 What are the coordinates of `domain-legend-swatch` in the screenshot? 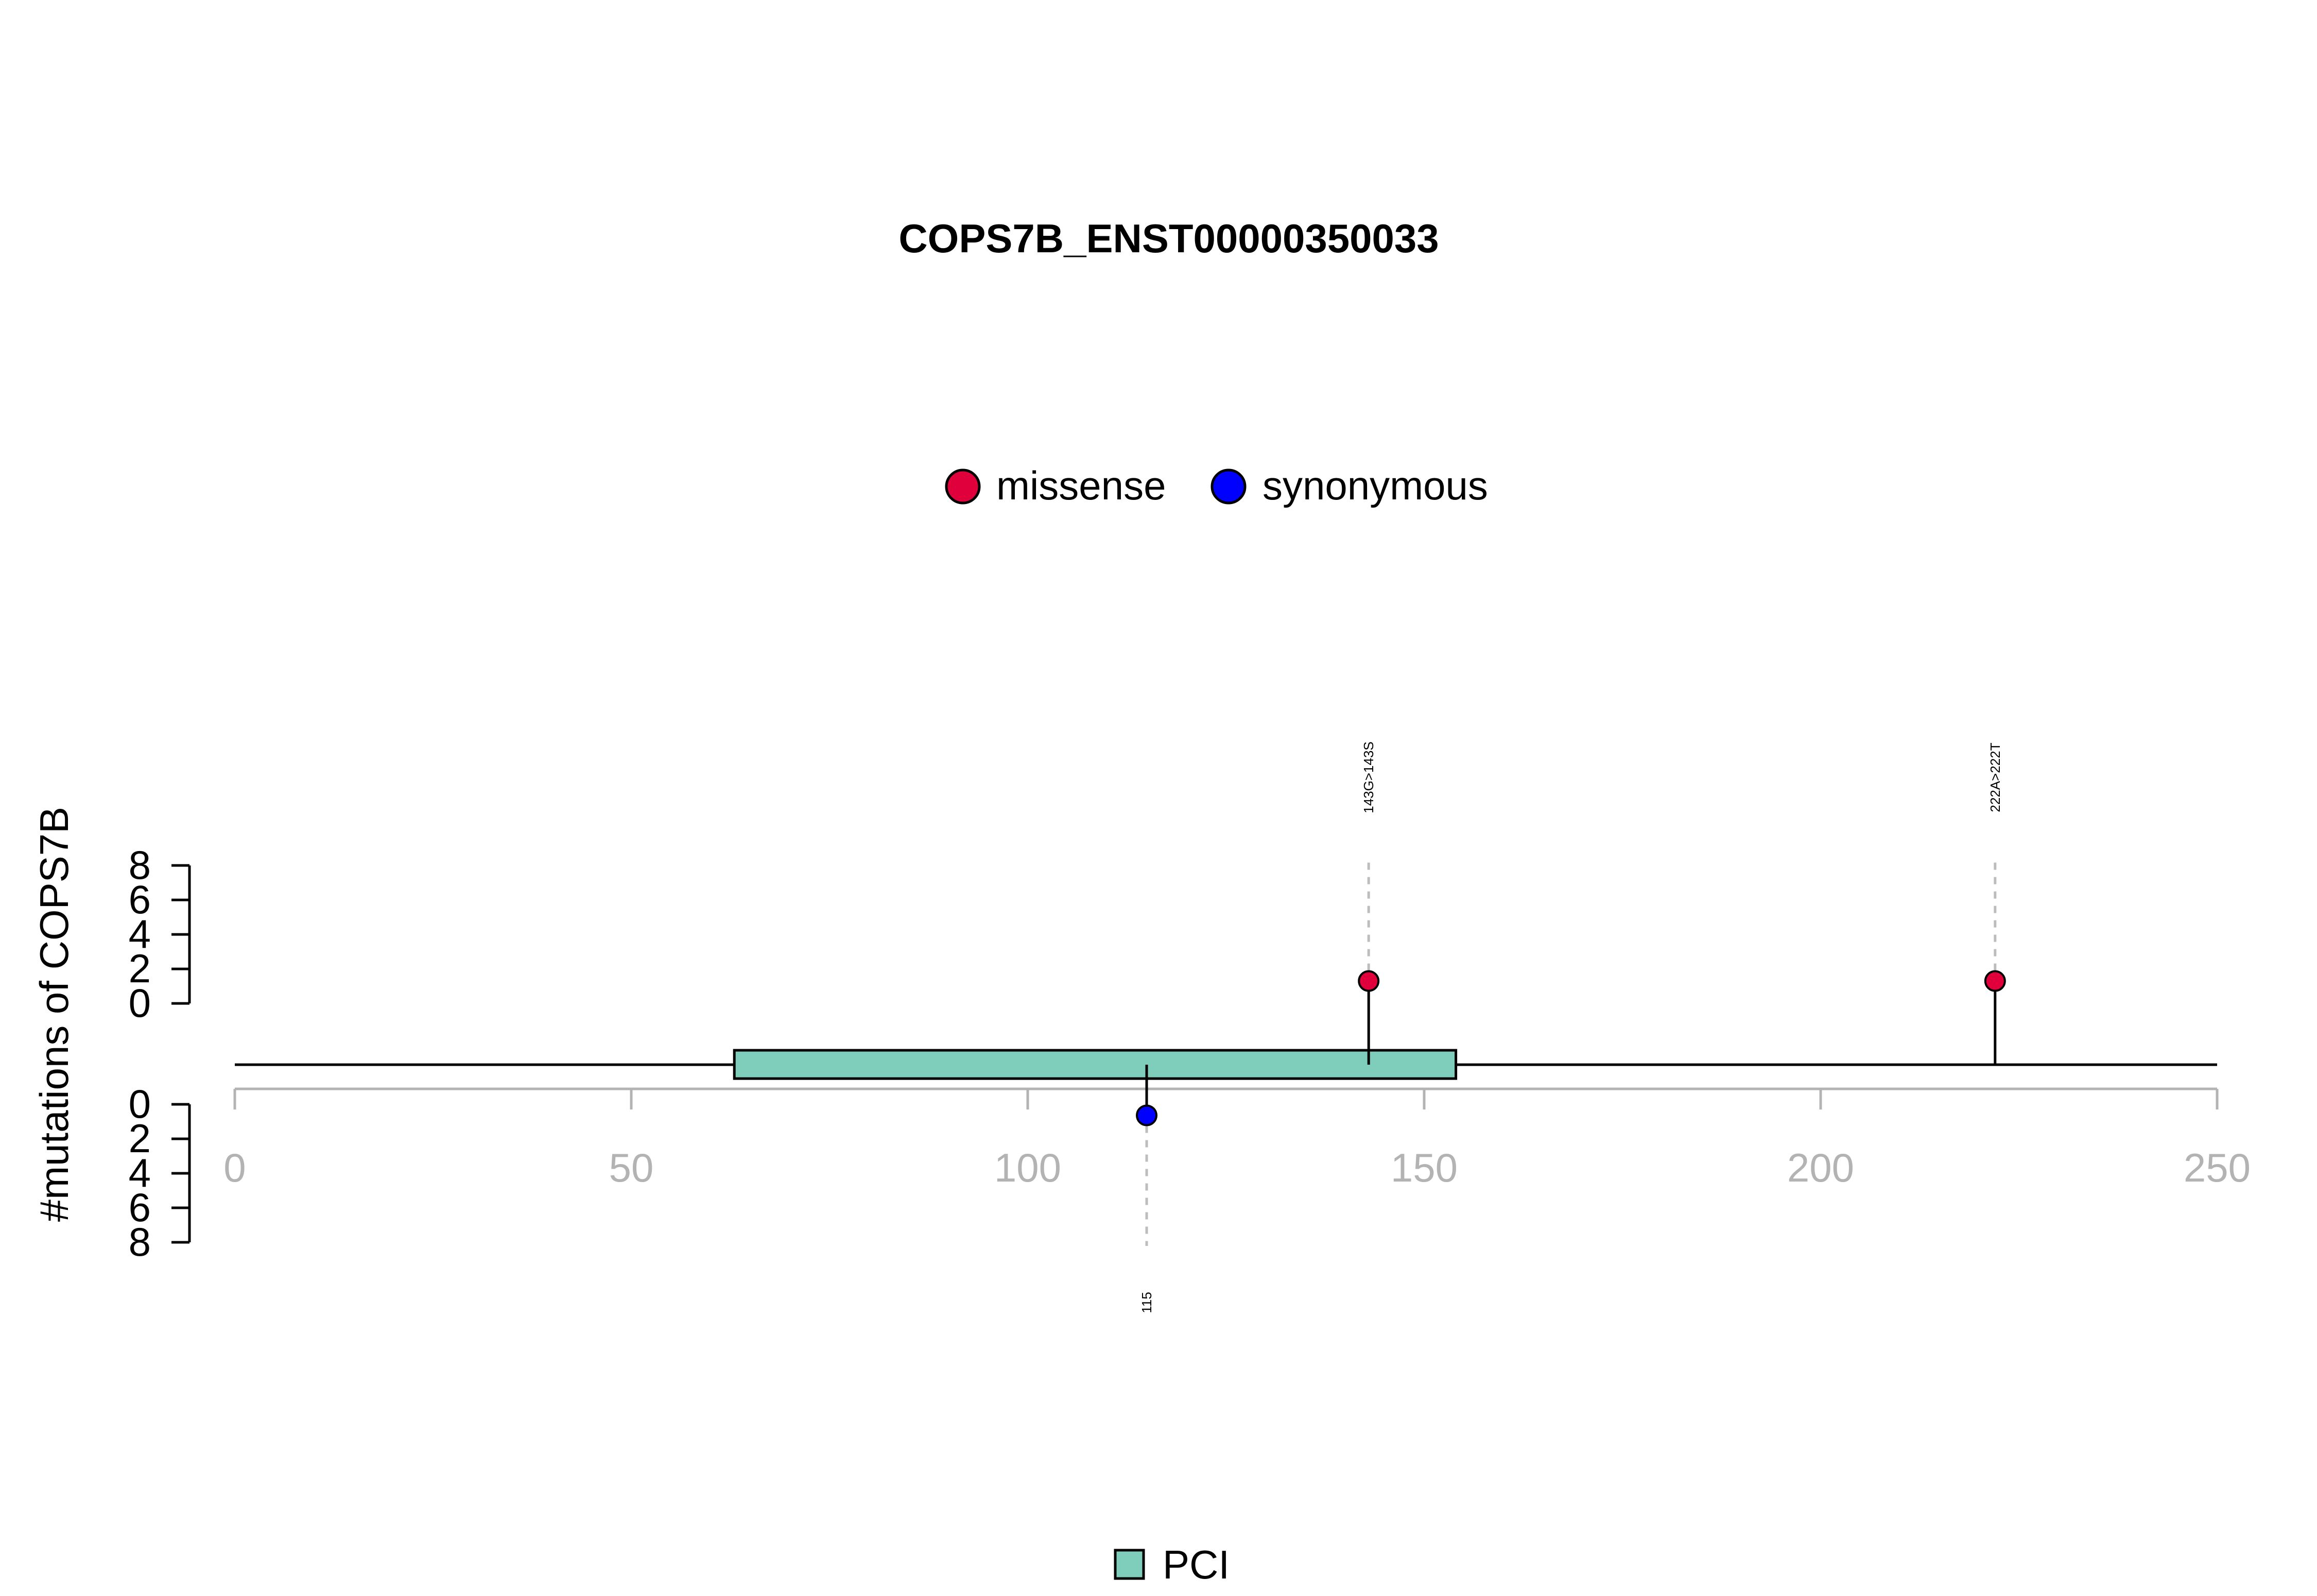 It's located at (1129, 1565).